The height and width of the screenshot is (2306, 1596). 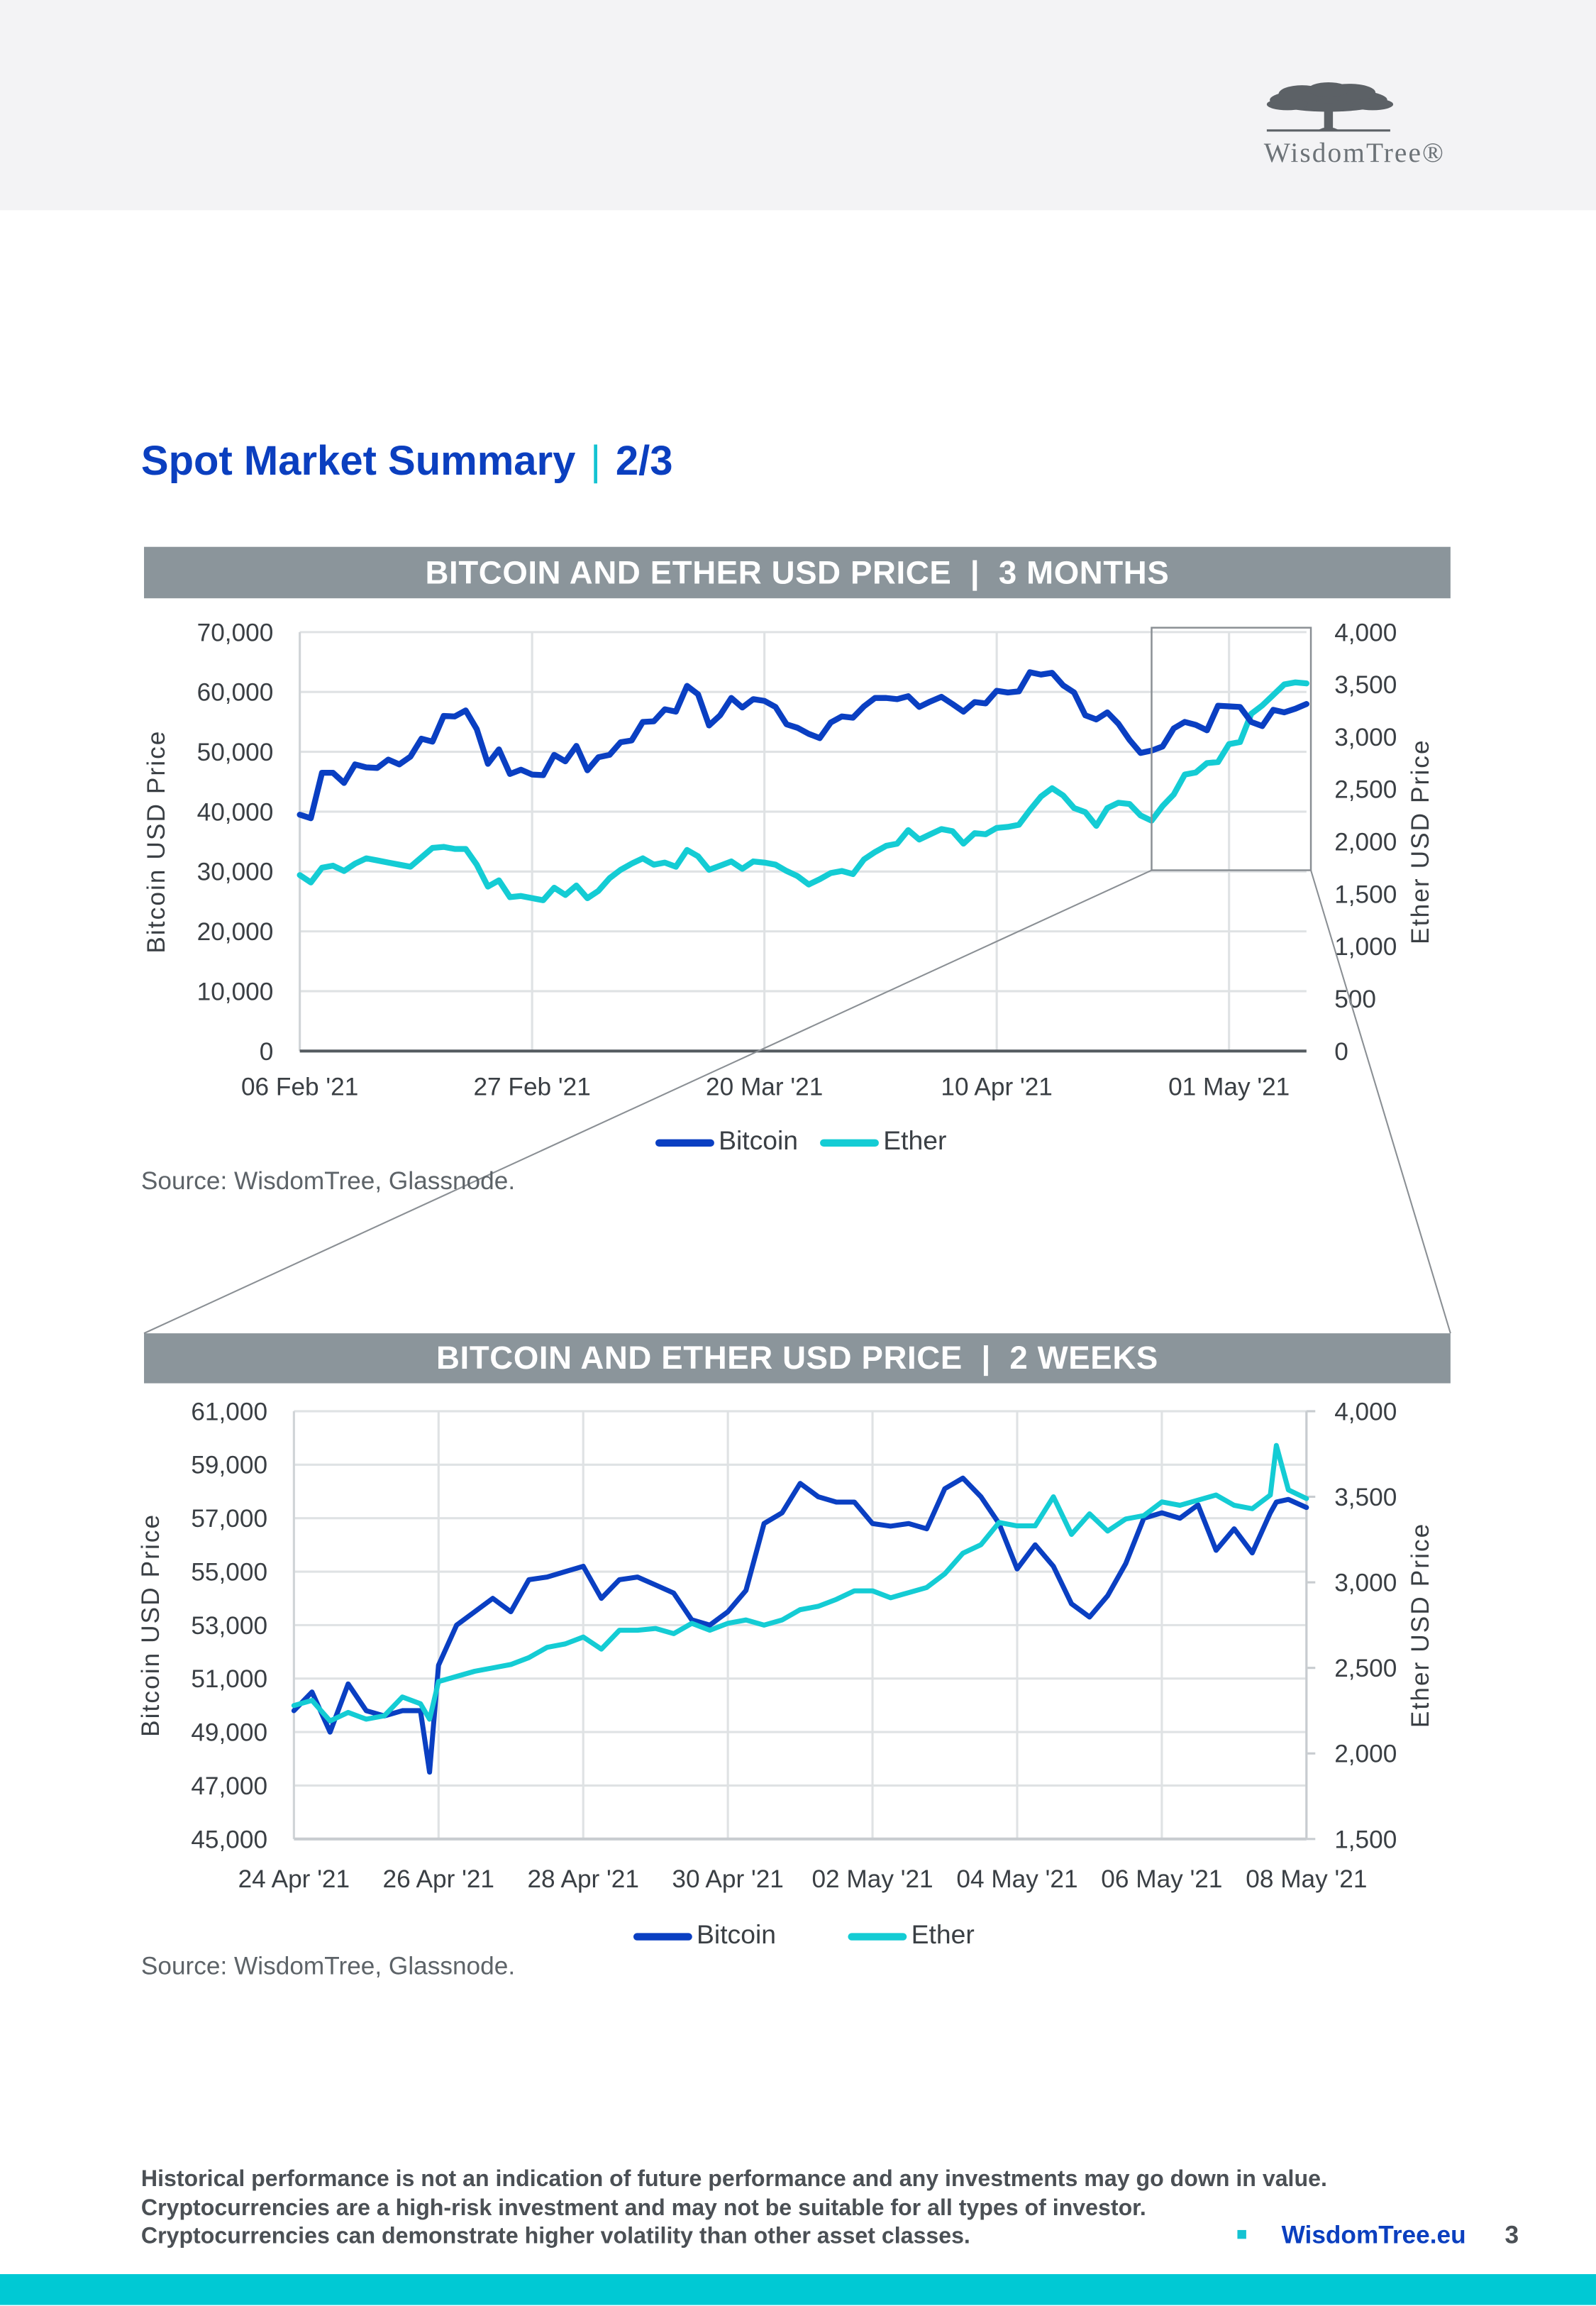 What do you see at coordinates (1373, 2235) in the screenshot?
I see `website-link: WisdomTree.eu` at bounding box center [1373, 2235].